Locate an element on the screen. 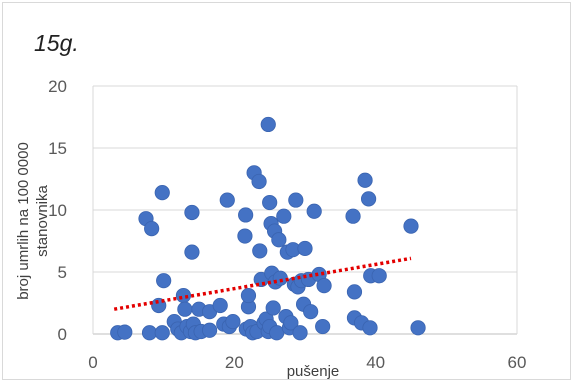  y-tick-label: 10 is located at coordinates (57, 210).